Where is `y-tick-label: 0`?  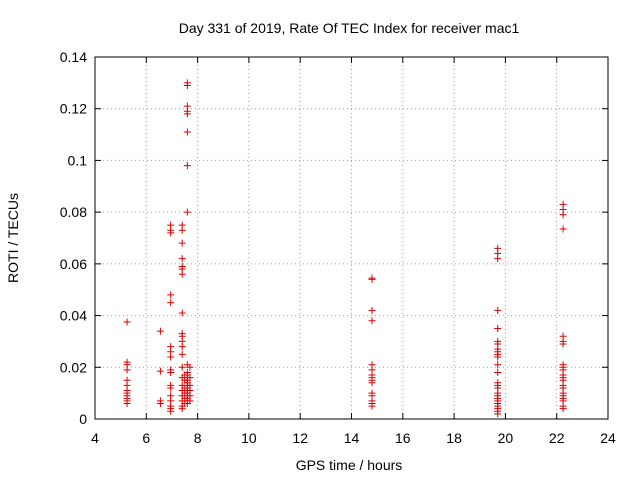
y-tick-label: 0 is located at coordinates (83, 419).